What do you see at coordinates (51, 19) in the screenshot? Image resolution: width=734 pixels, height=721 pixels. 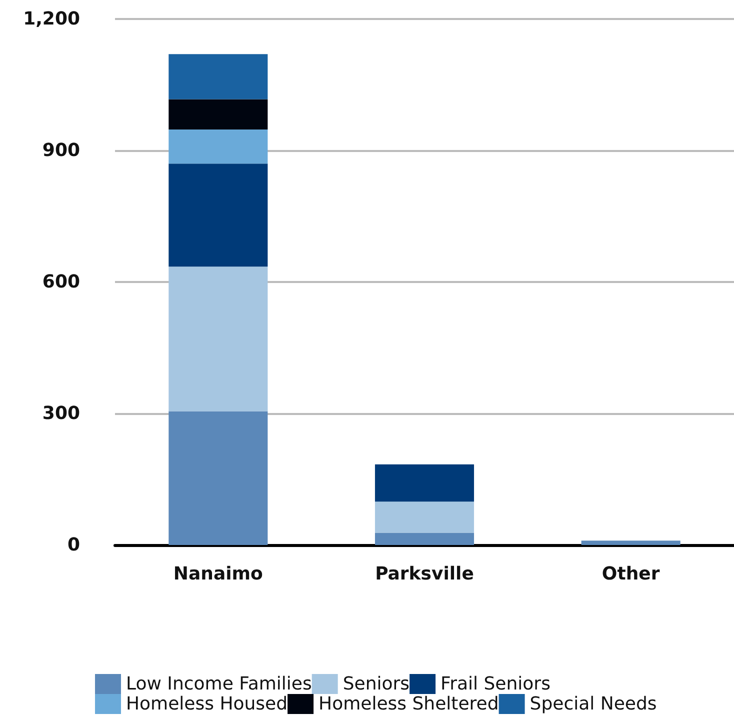 I see `y-tick-label: 1,200` at bounding box center [51, 19].